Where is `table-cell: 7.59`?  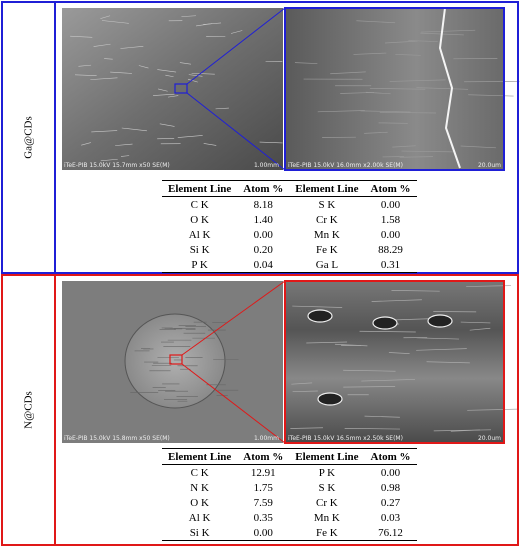 table-cell: 7.59 is located at coordinates (263, 502).